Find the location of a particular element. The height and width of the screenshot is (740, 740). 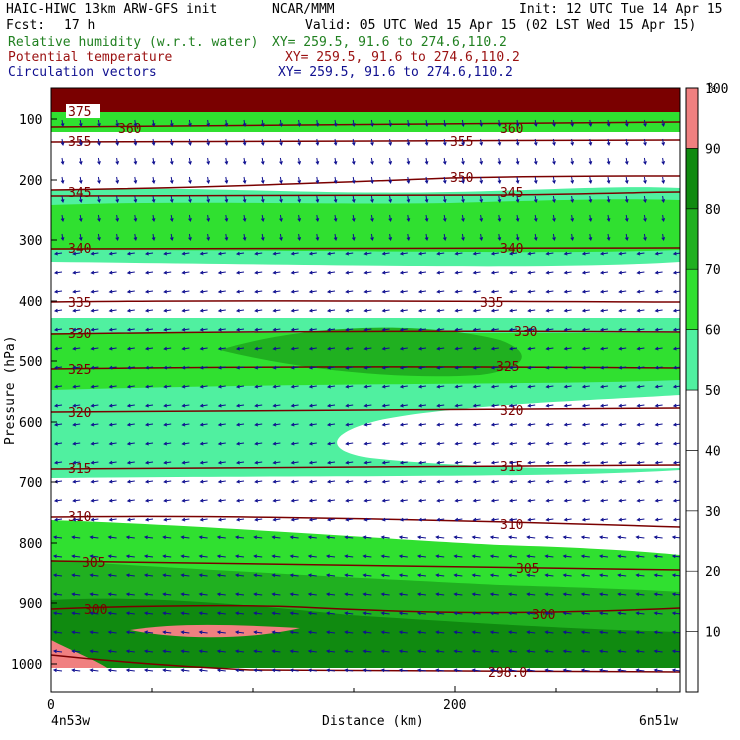

rh-fill-upper-moist-core is located at coordinates (365, 226).